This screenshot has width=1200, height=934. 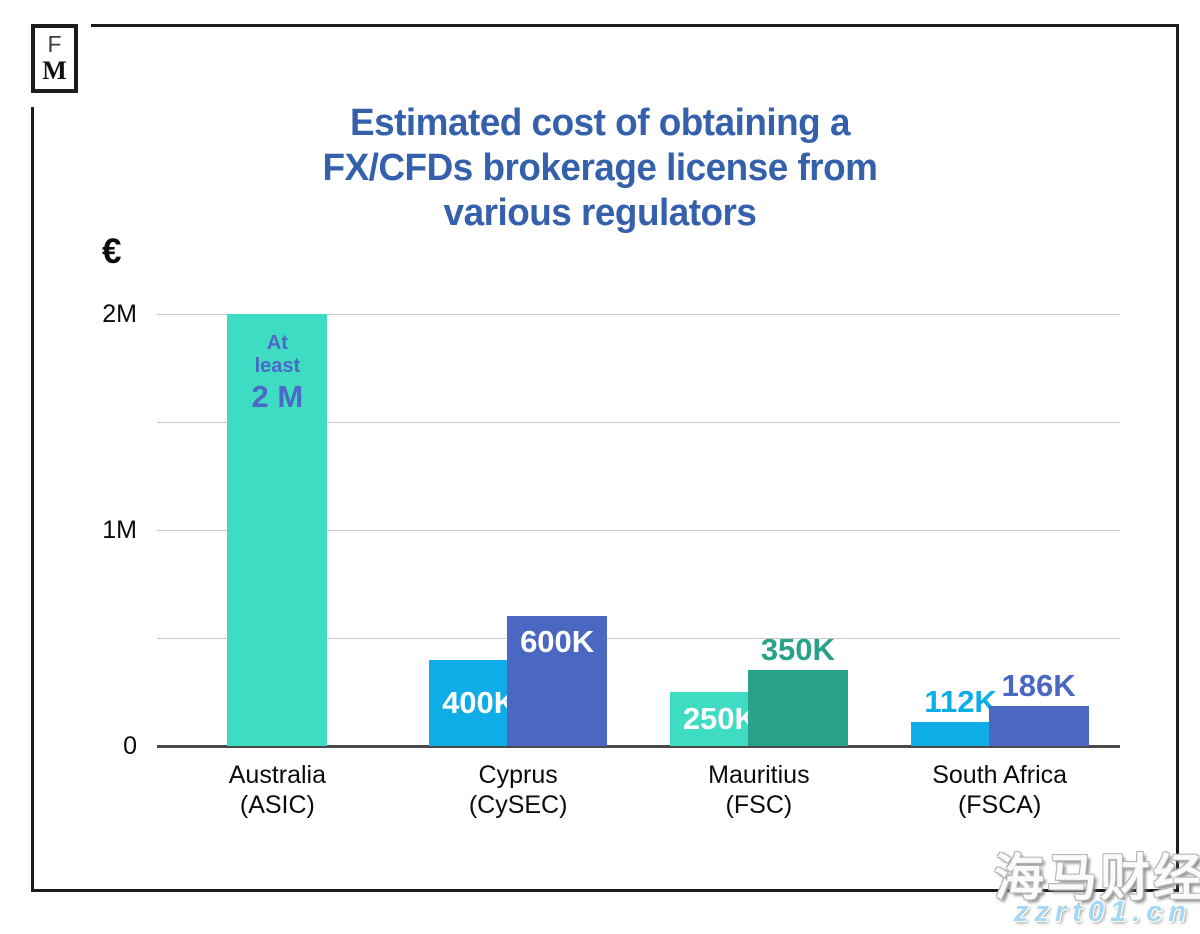 I want to click on watermark-chinese-text: 海马财经, so click(x=1097, y=878).